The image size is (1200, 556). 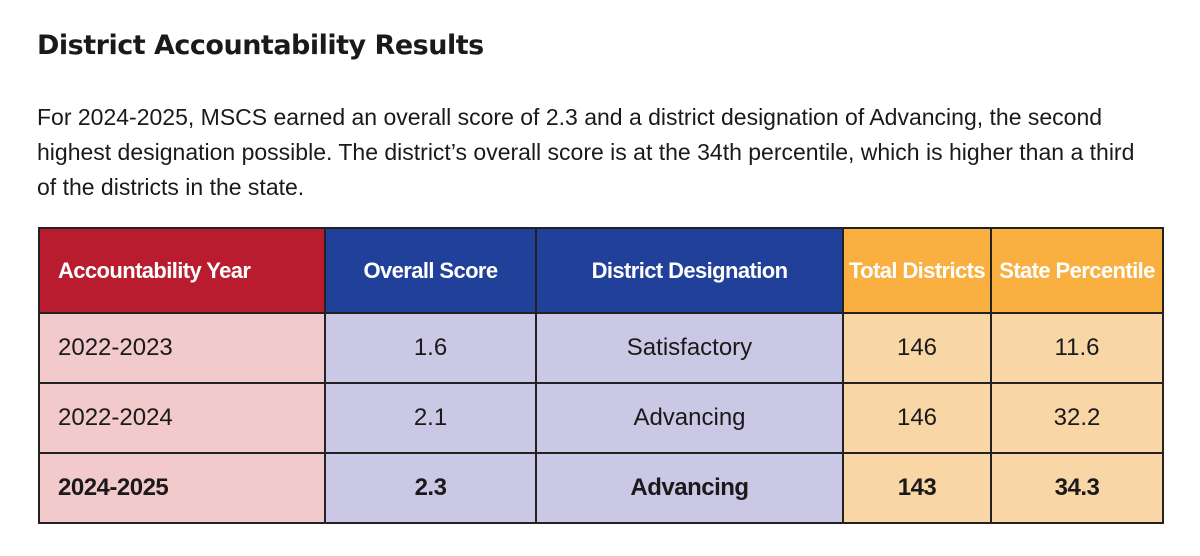 What do you see at coordinates (430, 418) in the screenshot?
I see `cell-score: 2.1` at bounding box center [430, 418].